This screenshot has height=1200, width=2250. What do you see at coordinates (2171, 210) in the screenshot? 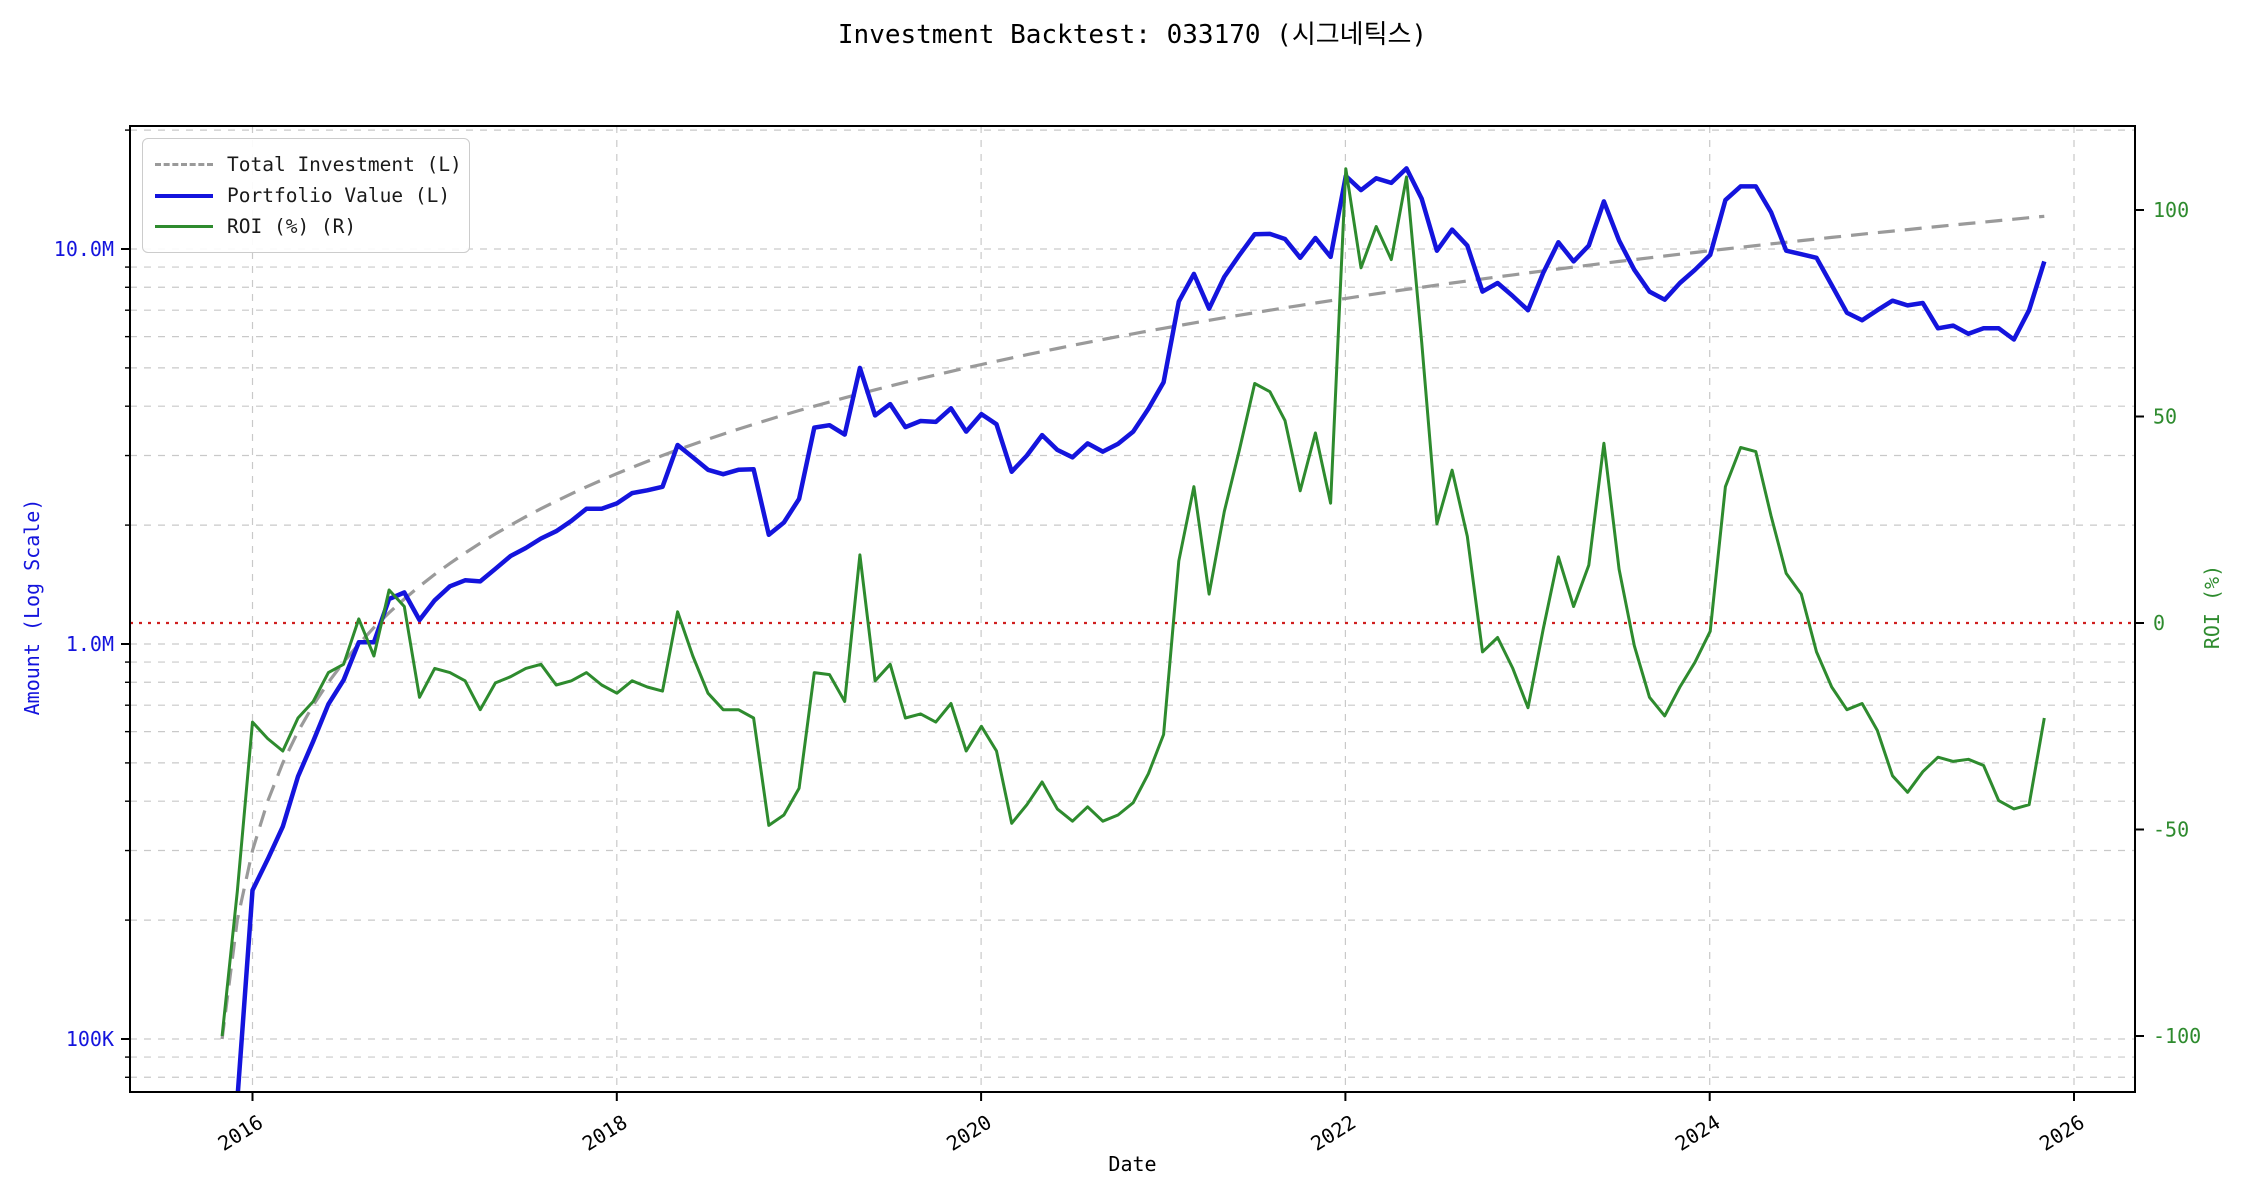
I see `right-tick-label: 100` at bounding box center [2171, 210].